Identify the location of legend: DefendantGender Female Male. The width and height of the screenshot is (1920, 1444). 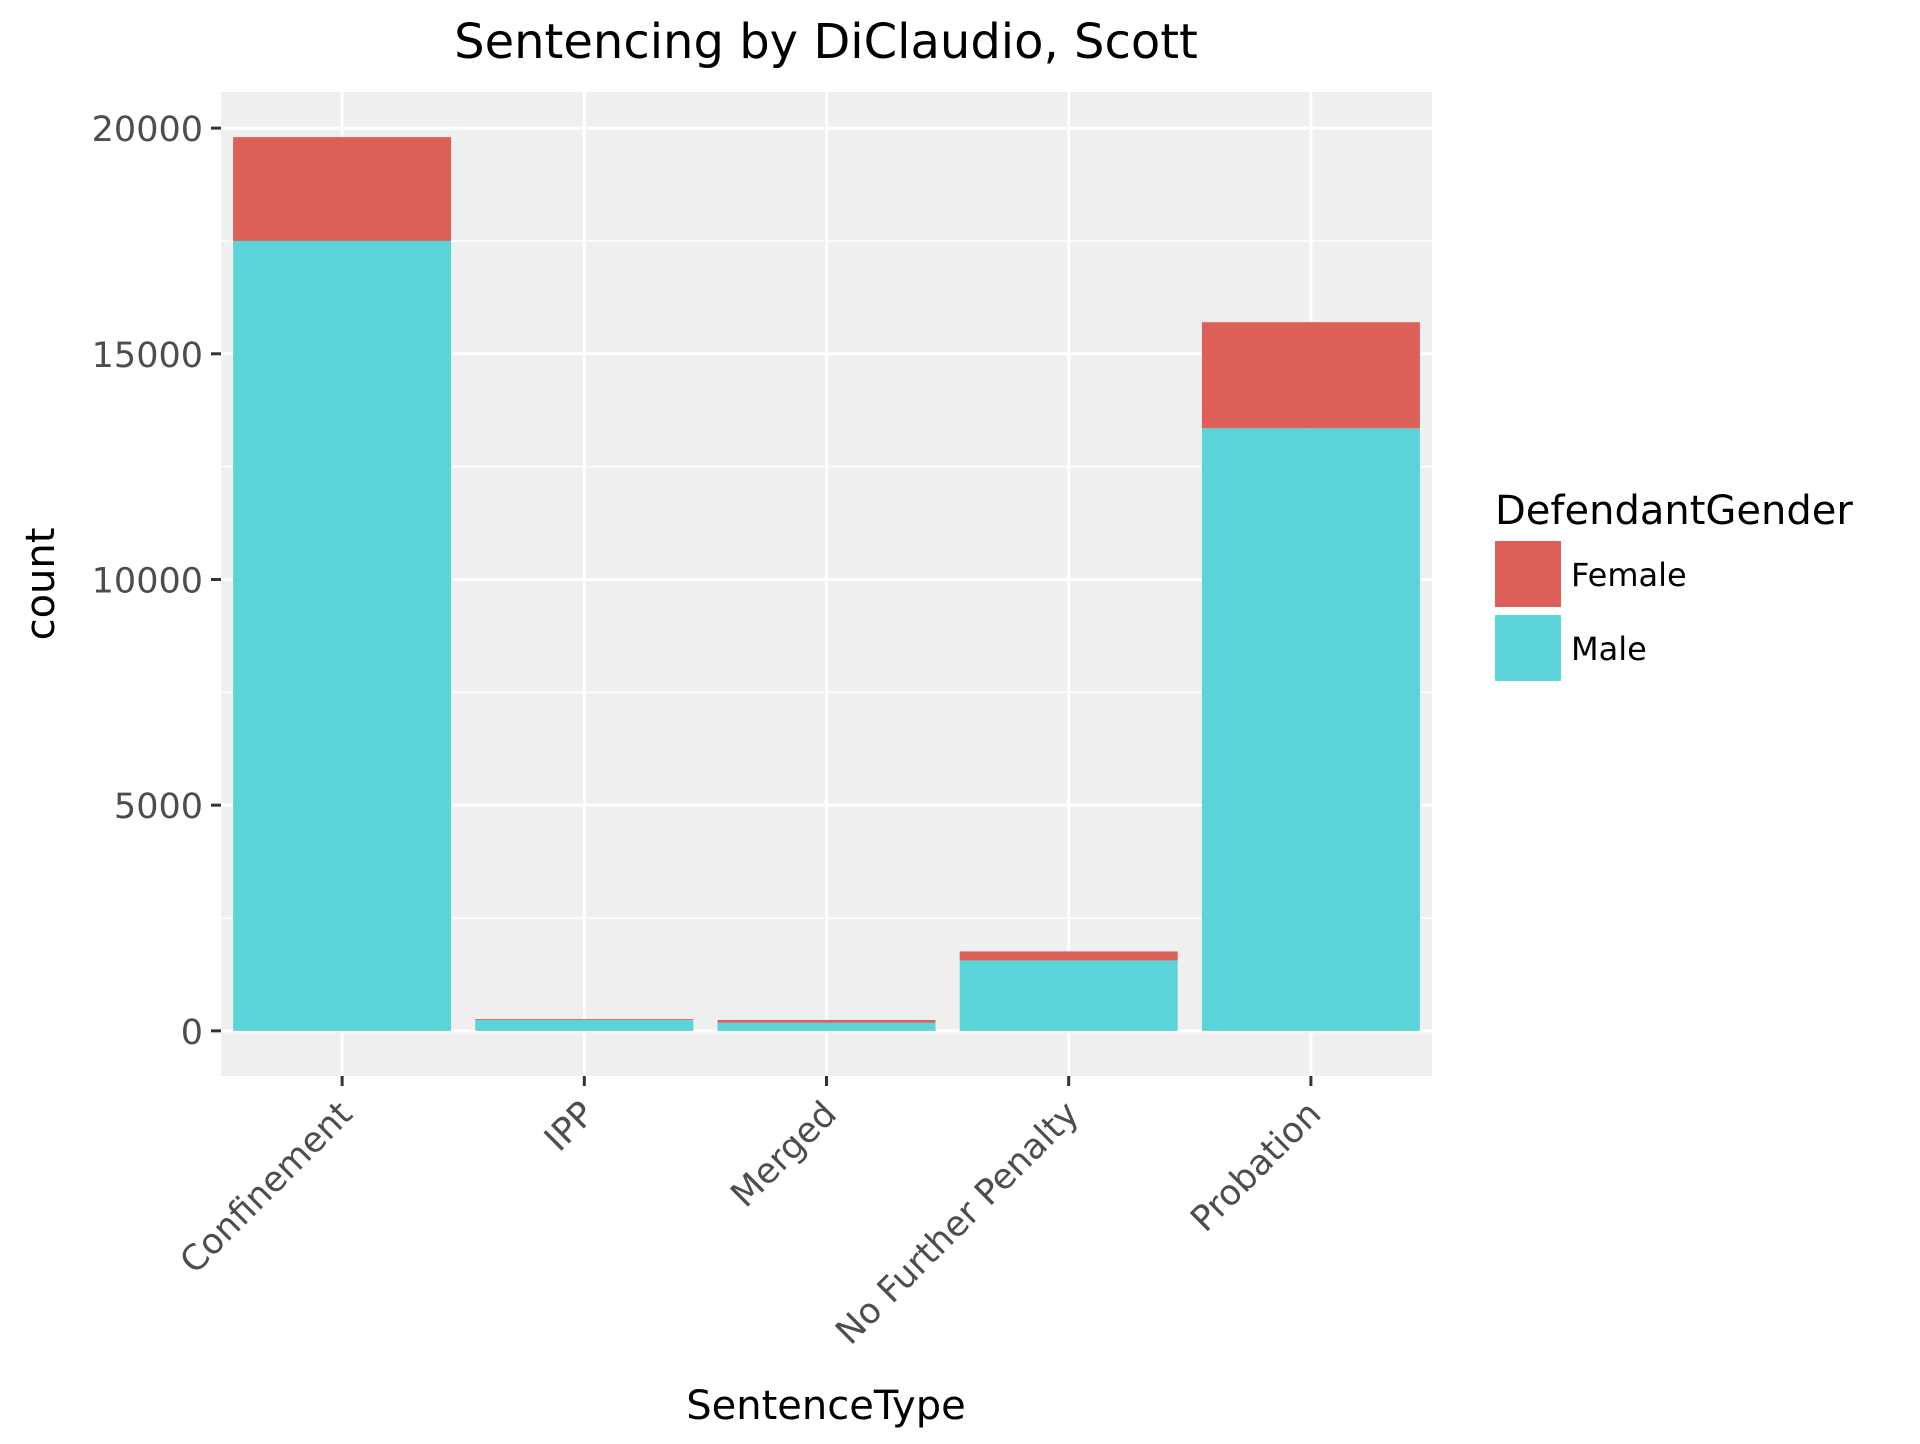
(1674, 584).